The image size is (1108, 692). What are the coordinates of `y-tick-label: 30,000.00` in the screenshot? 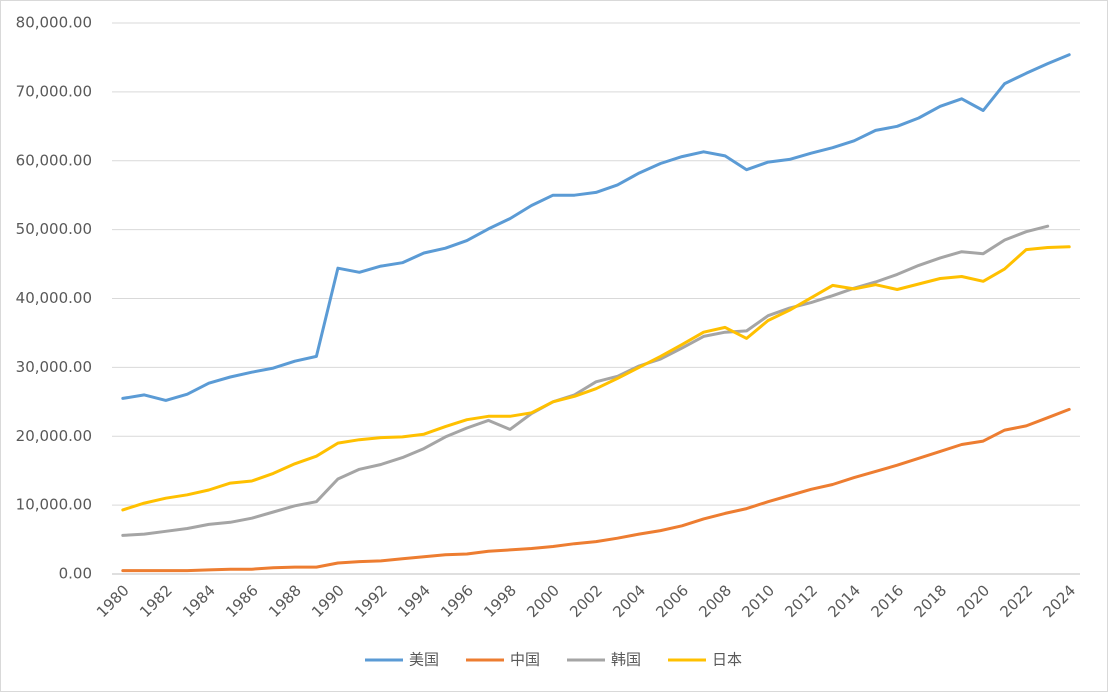 It's located at (54, 367).